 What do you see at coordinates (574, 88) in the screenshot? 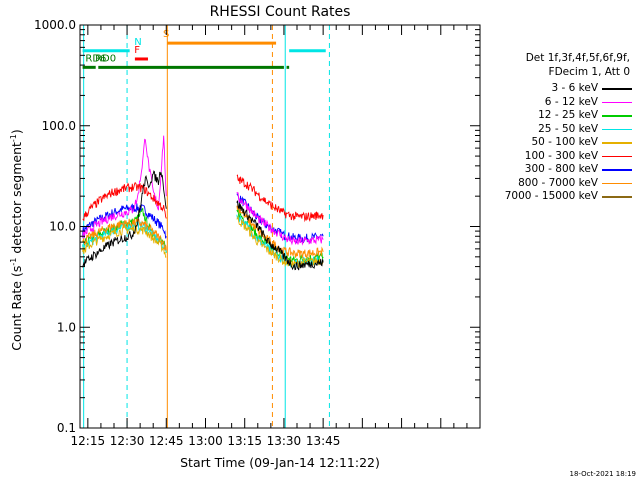
I see `legend-label: 3 - 6 keV` at bounding box center [574, 88].